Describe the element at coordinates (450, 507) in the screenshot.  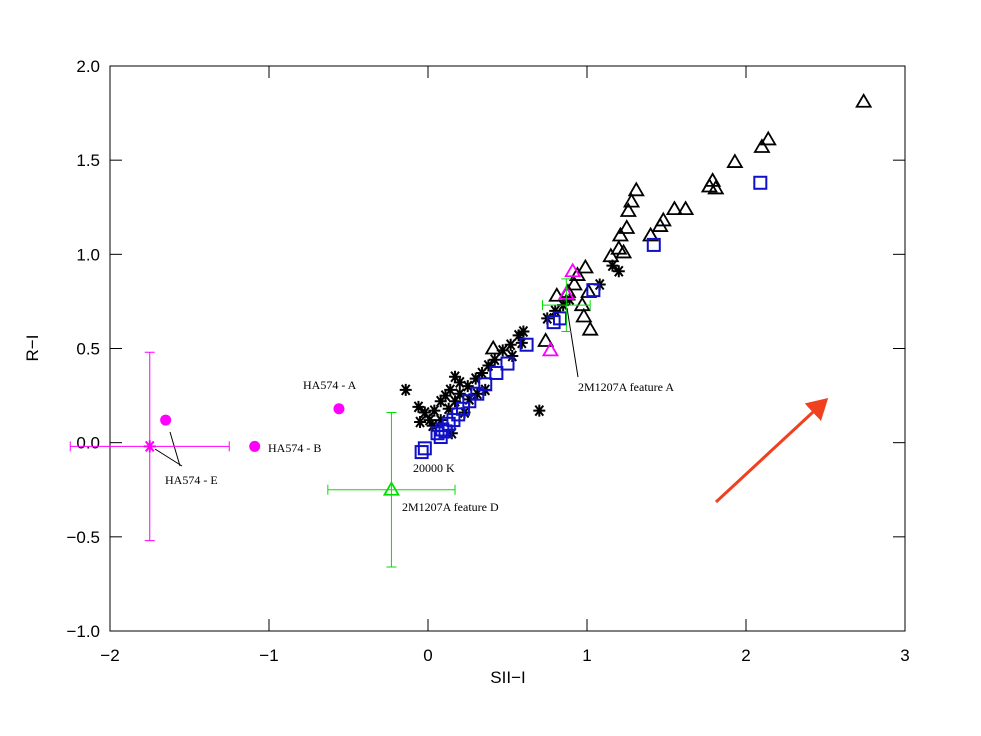
I see `annotation: 2M1207A feature D` at that location.